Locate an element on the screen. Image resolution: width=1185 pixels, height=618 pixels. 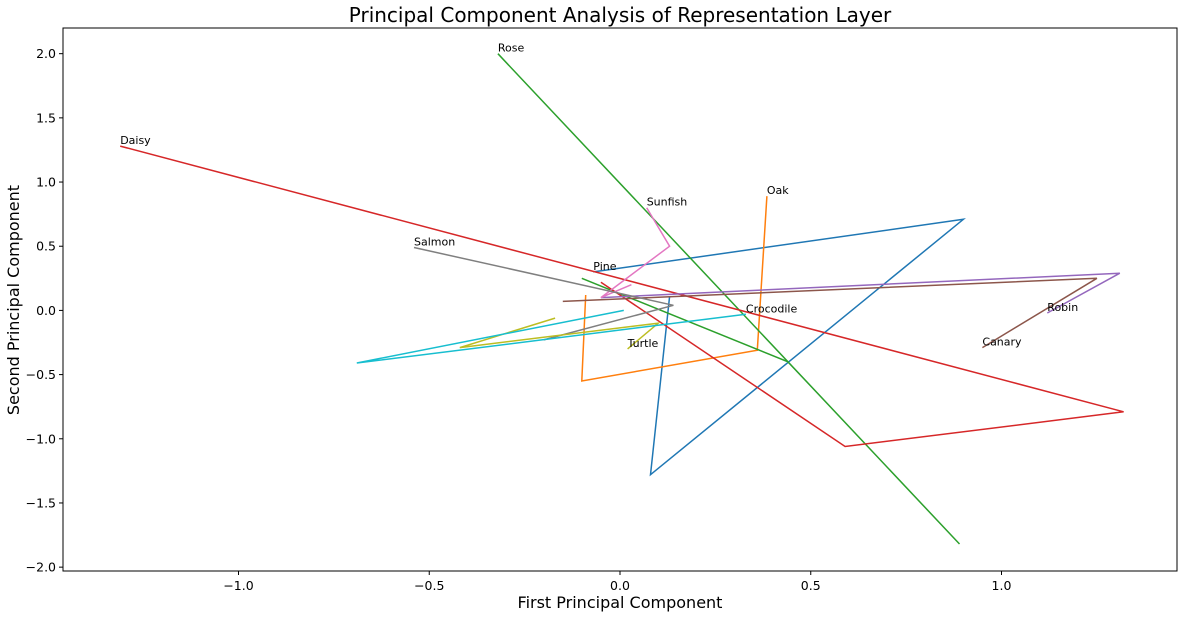
series-line-canary is located at coordinates (830, 313).